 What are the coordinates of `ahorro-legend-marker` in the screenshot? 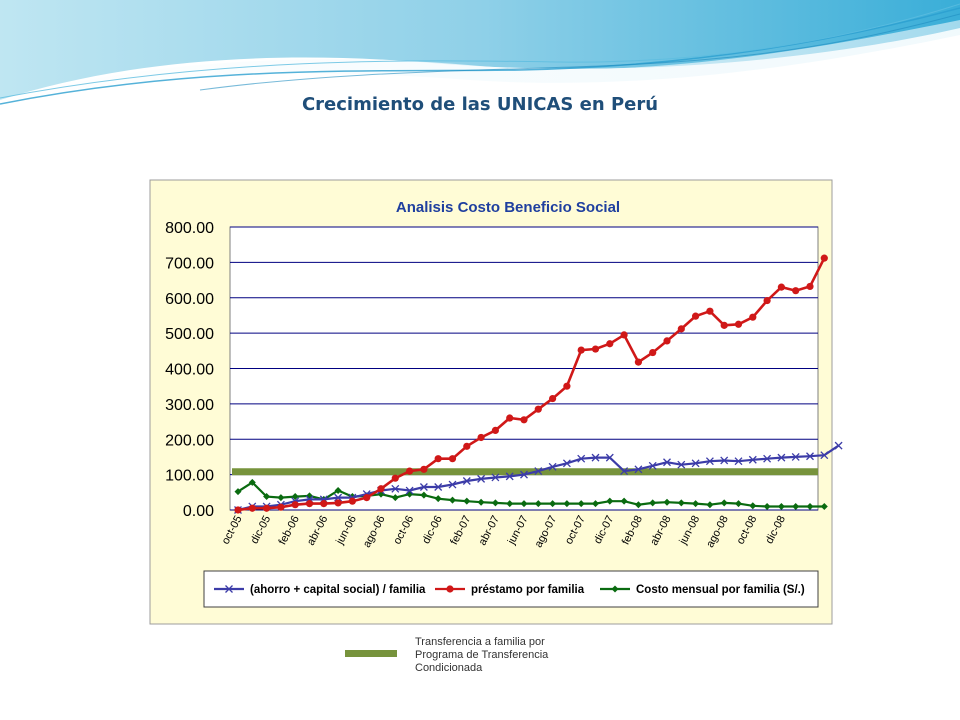 It's located at (229, 589).